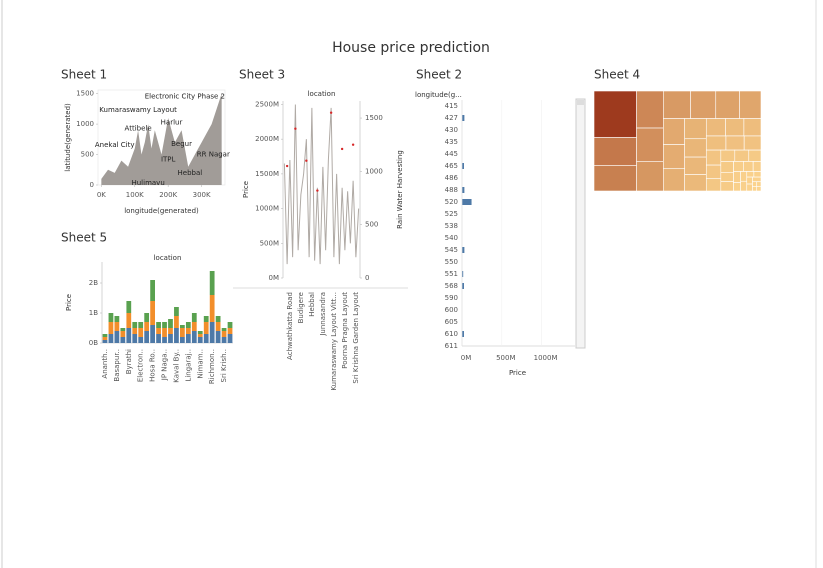  I want to click on y-tick-label: 2B, so click(93, 283).